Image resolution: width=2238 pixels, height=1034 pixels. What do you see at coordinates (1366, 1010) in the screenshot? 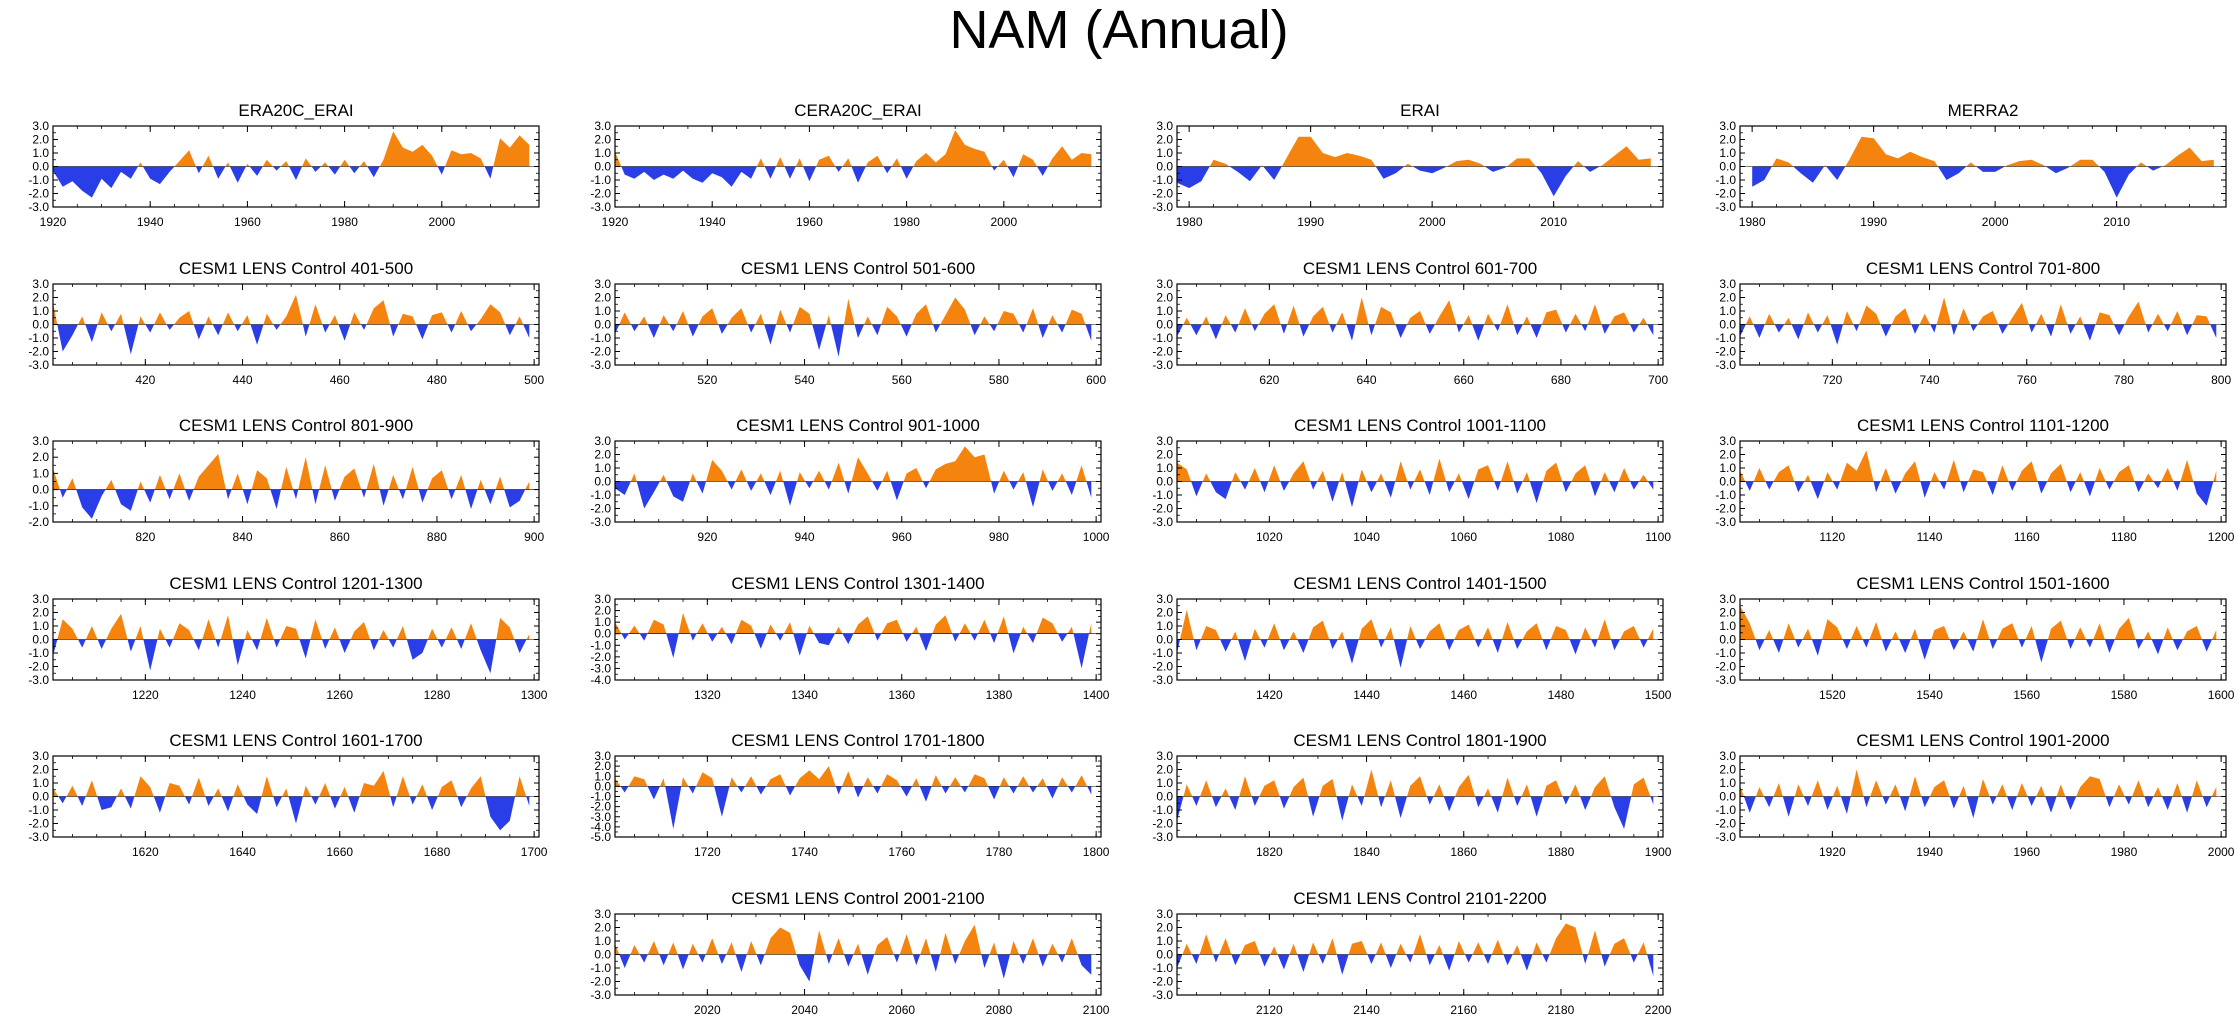
I see `x-tick-label: 2140` at bounding box center [1366, 1010].